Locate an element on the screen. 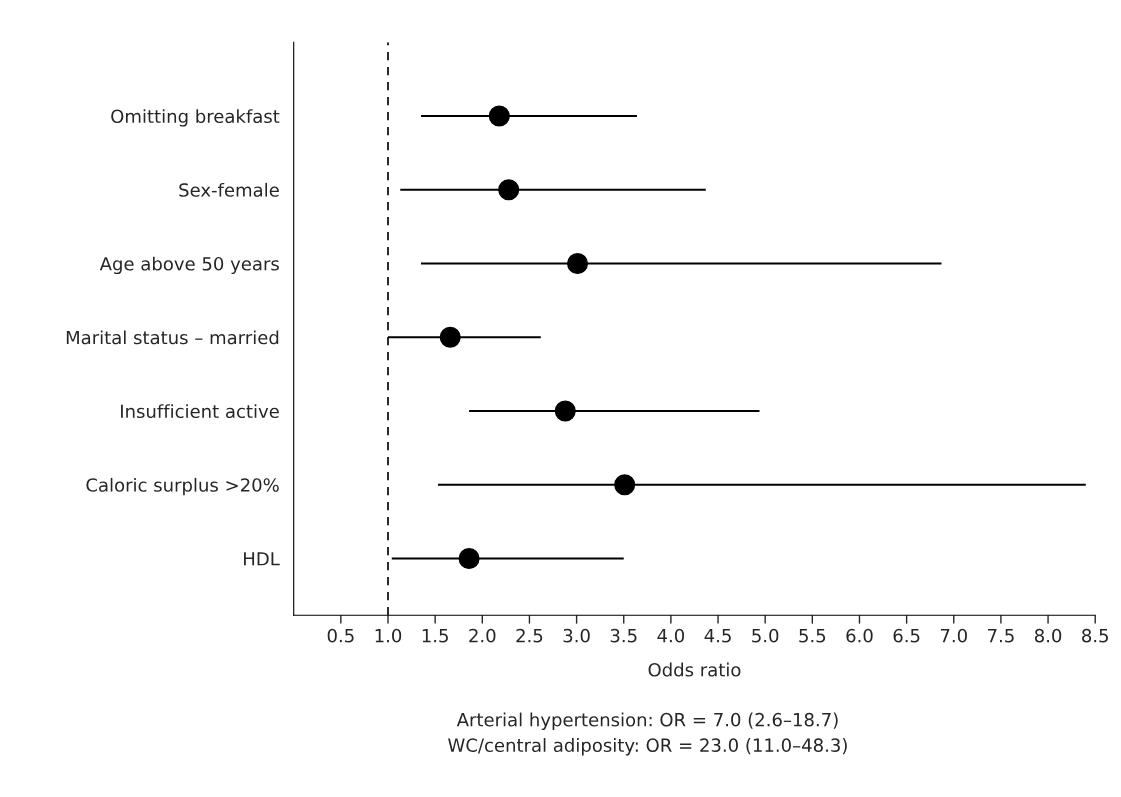 This screenshot has height=797, width=1121. x-tick-label: 3.5 is located at coordinates (623, 635).